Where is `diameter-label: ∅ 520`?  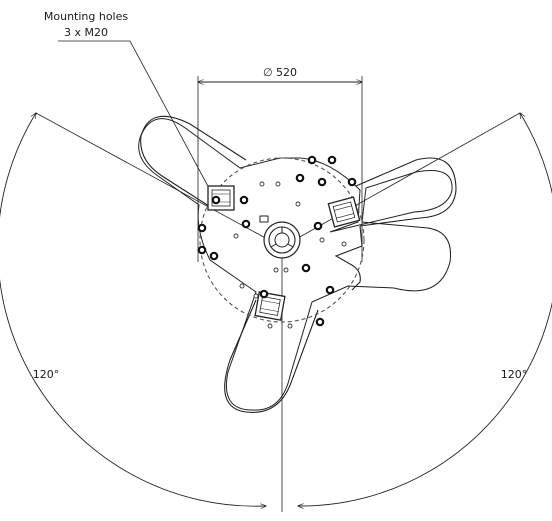
diameter-label: ∅ 520 is located at coordinates (280, 72).